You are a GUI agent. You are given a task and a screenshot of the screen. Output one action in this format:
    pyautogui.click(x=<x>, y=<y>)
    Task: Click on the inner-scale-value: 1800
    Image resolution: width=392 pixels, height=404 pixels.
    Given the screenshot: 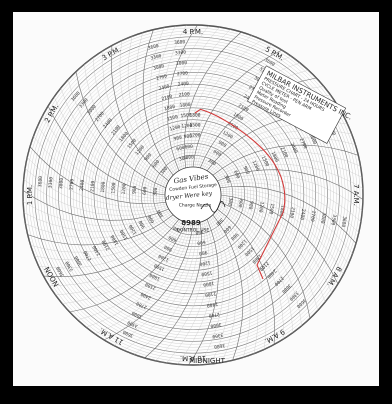 What is the action you would take?
    pyautogui.click(x=194, y=116)
    